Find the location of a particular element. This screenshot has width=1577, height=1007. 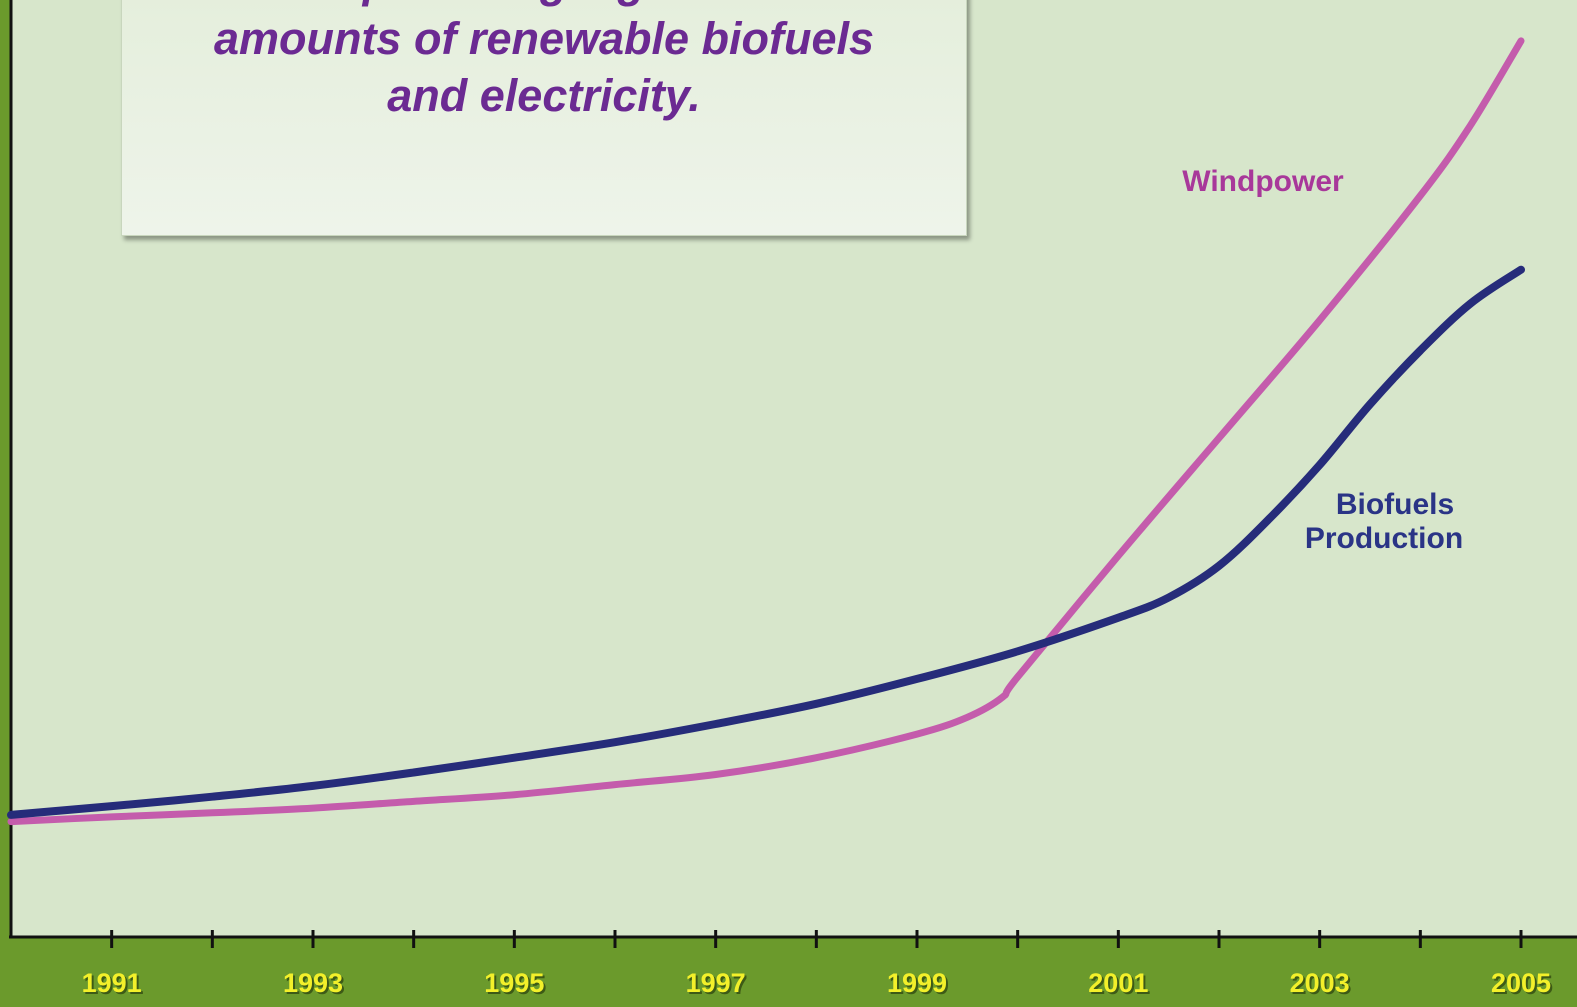

x-tick-label-shadow: 2005 is located at coordinates (1523, 985).